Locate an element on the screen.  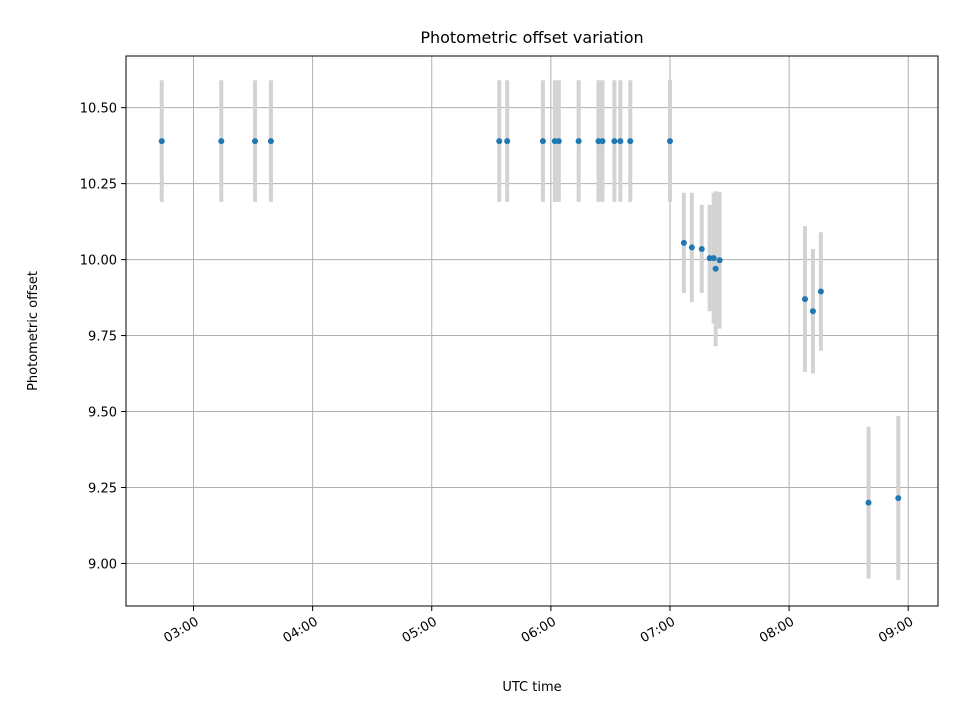
x-tick-label: 03:00 is located at coordinates (182, 630).